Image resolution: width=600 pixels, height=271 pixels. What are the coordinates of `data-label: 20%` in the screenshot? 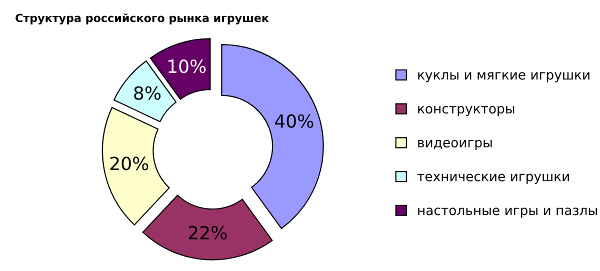 It's located at (129, 163).